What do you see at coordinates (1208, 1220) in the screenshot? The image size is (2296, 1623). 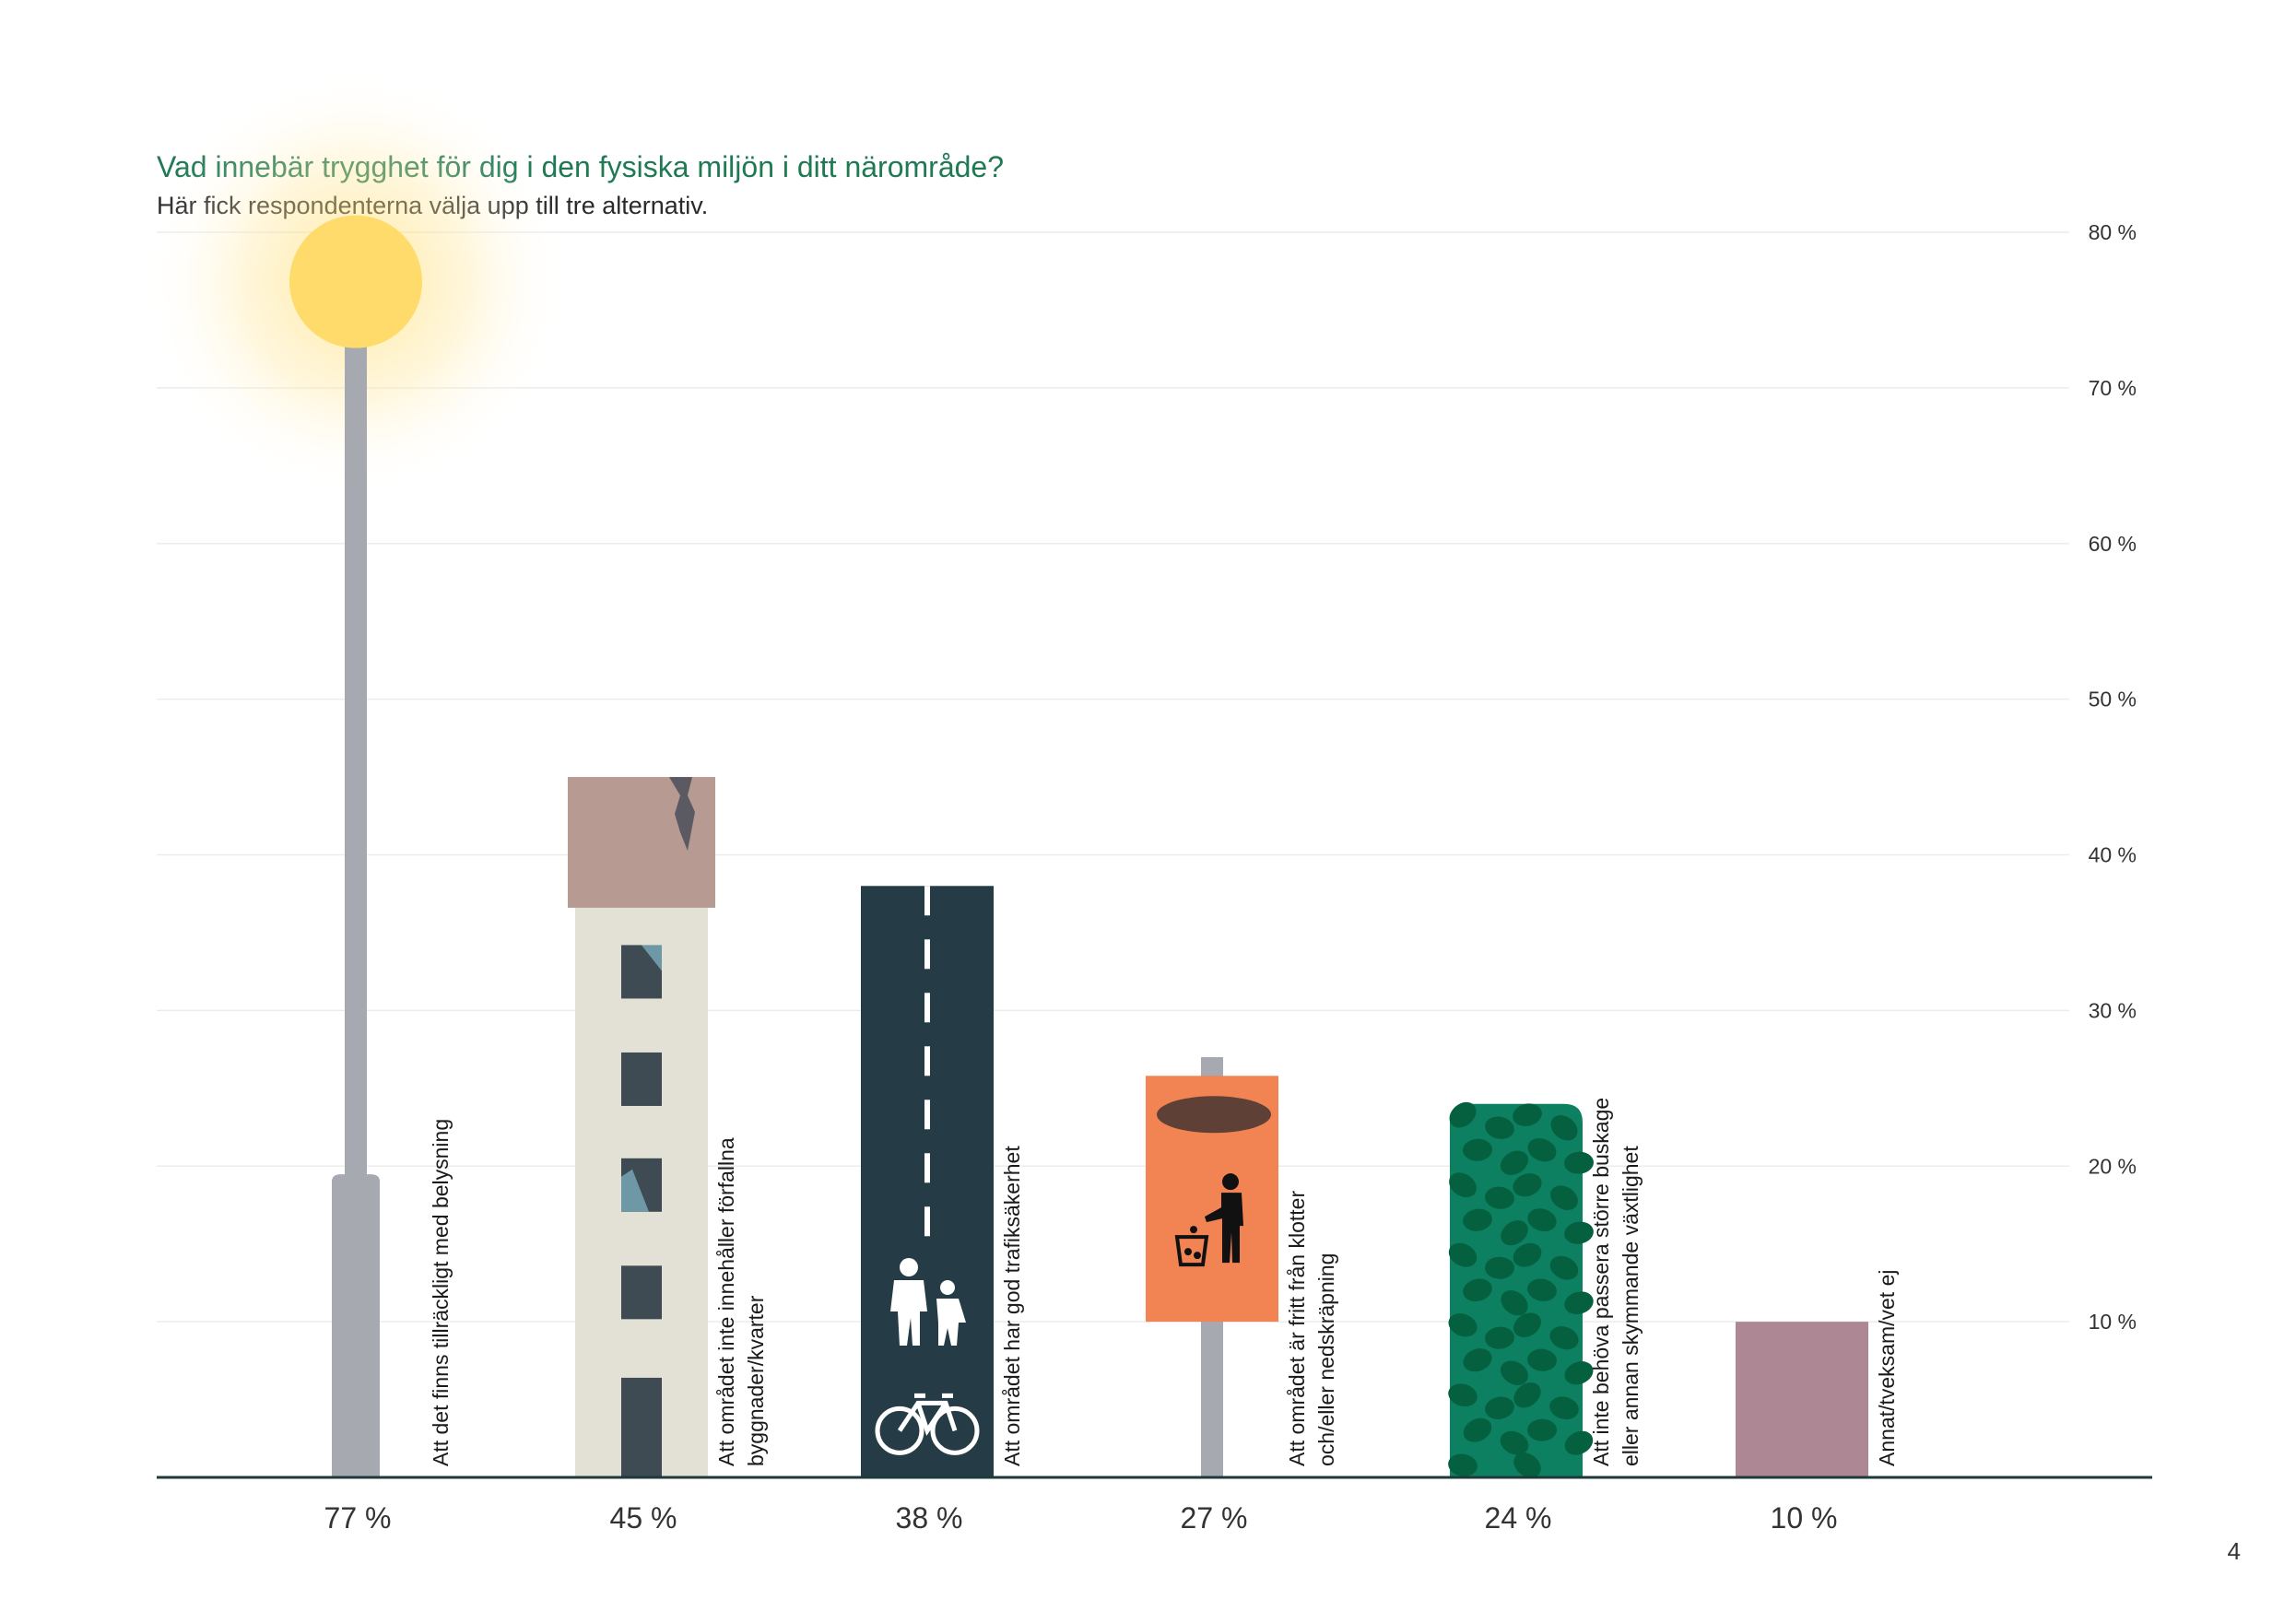 I see `littering-icon` at bounding box center [1208, 1220].